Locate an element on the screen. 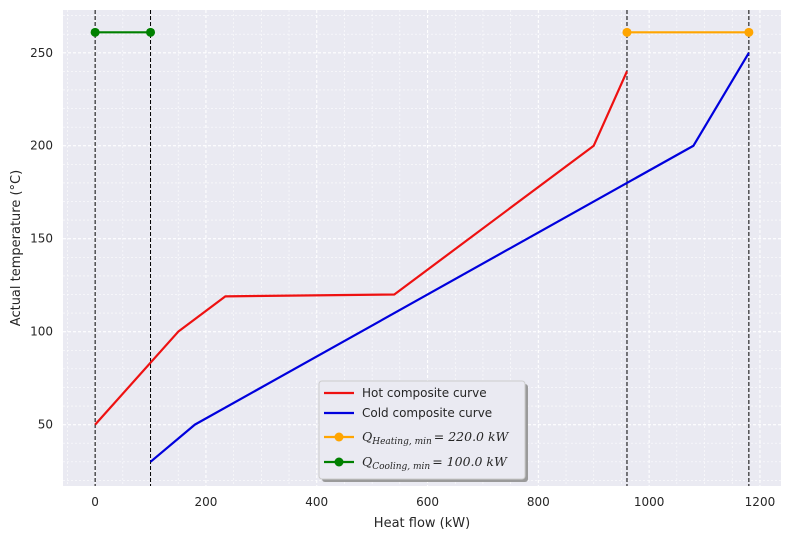 This screenshot has height=540, width=790. x-tick-labels: 0 200 400 600 800 1000 1200 is located at coordinates (433, 502).